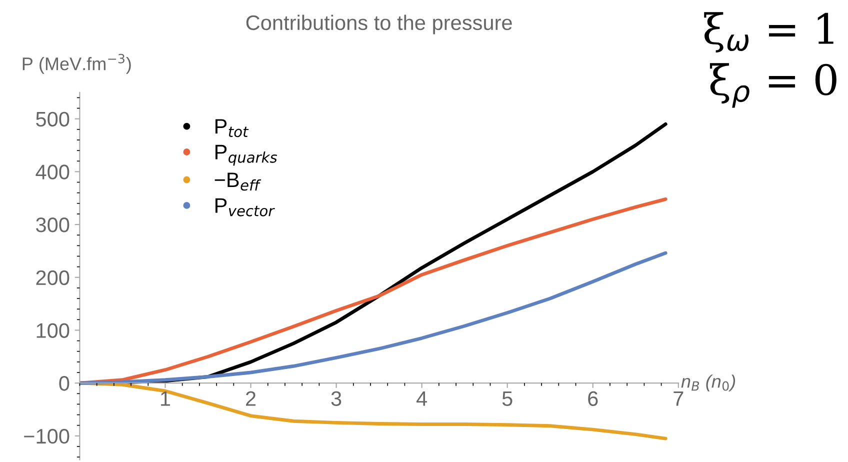  What do you see at coordinates (64, 383) in the screenshot?
I see `y-tick-label: 0` at bounding box center [64, 383].